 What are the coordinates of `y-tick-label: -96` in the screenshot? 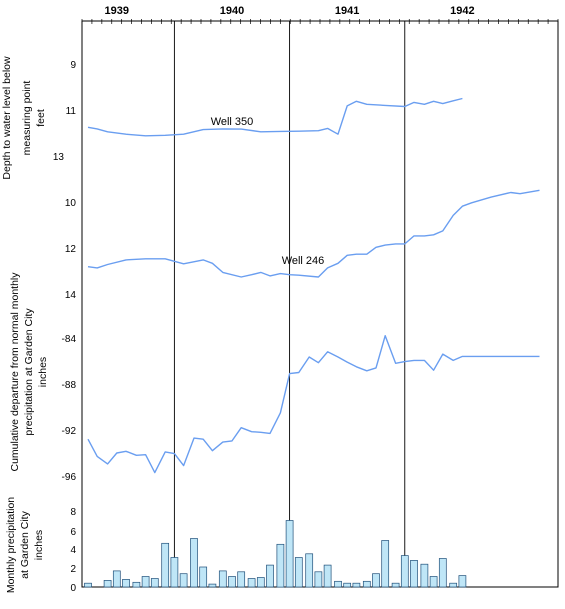 It's located at (69, 477).